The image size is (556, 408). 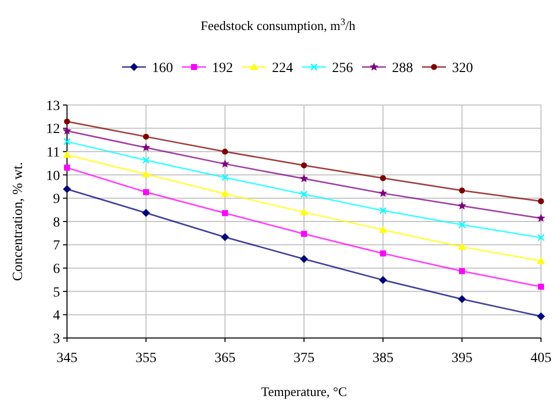 What do you see at coordinates (402, 68) in the screenshot?
I see `legend-label: 288` at bounding box center [402, 68].